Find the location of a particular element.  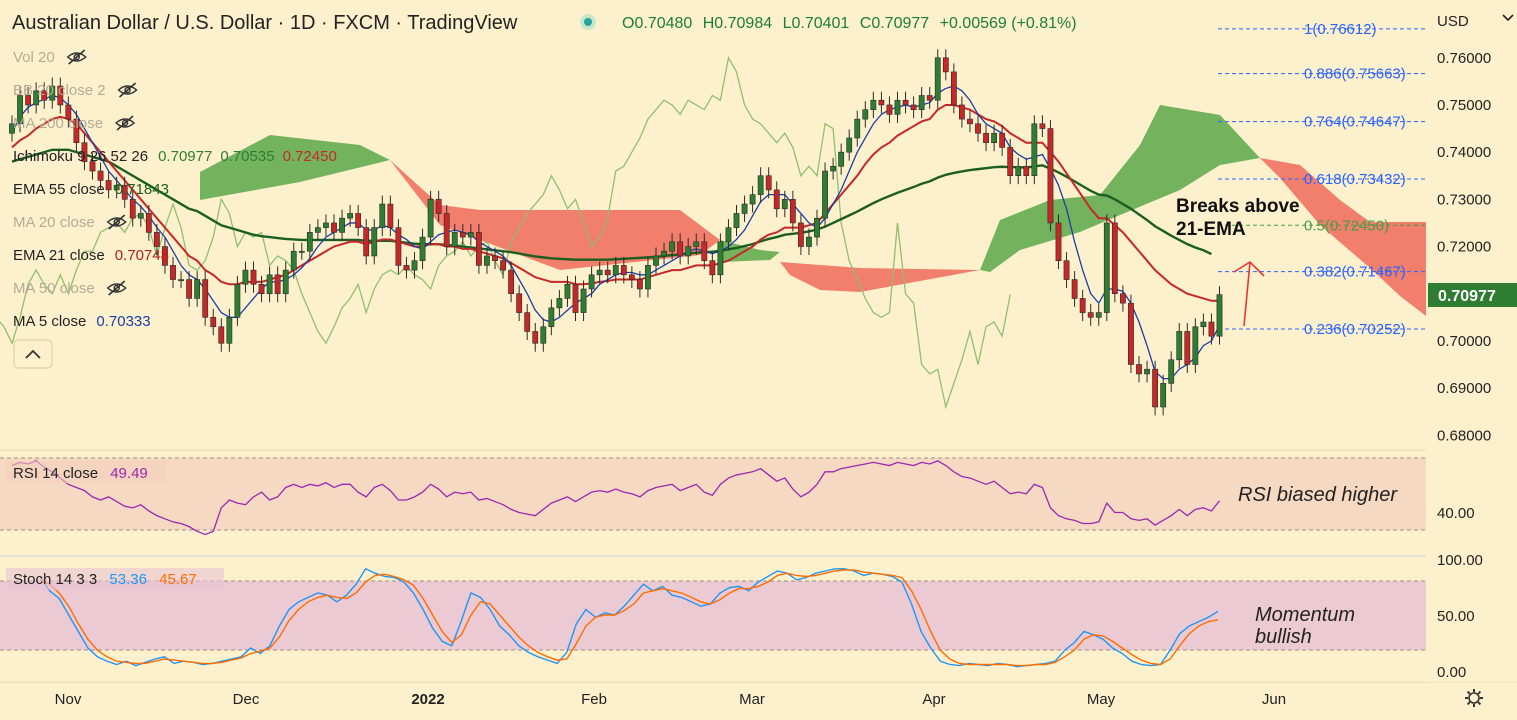

price-axis is located at coordinates (1471, 341).